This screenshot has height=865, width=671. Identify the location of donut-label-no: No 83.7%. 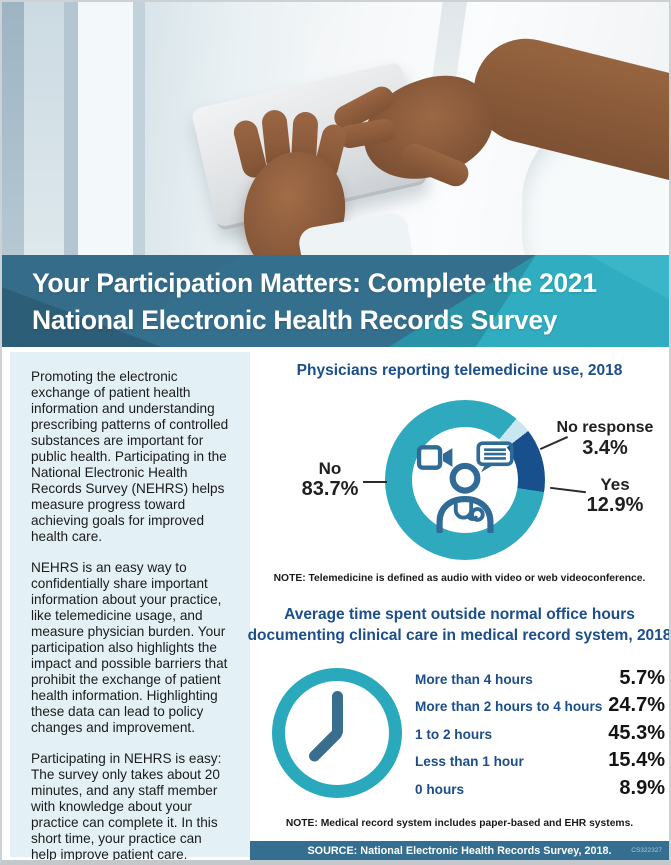
(330, 479).